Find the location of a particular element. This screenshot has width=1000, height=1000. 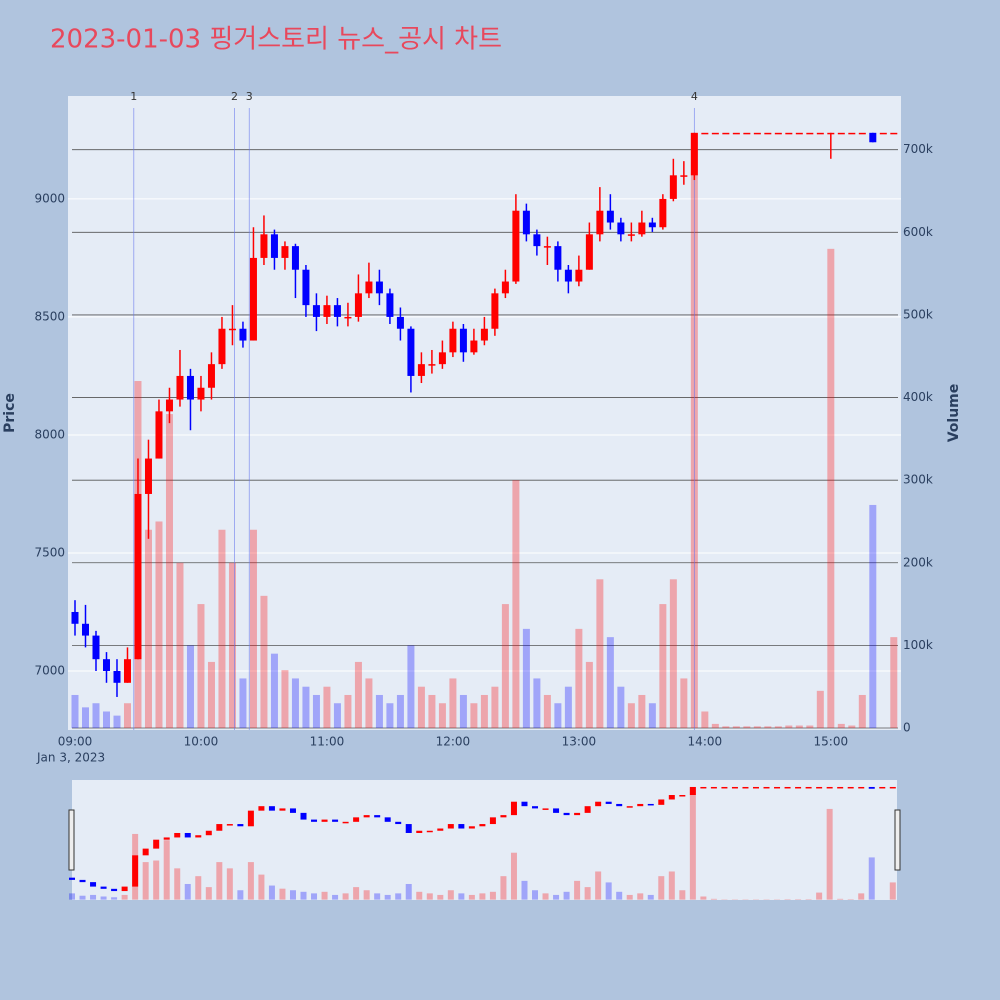

y2-tick-label: 200k is located at coordinates (918, 562).